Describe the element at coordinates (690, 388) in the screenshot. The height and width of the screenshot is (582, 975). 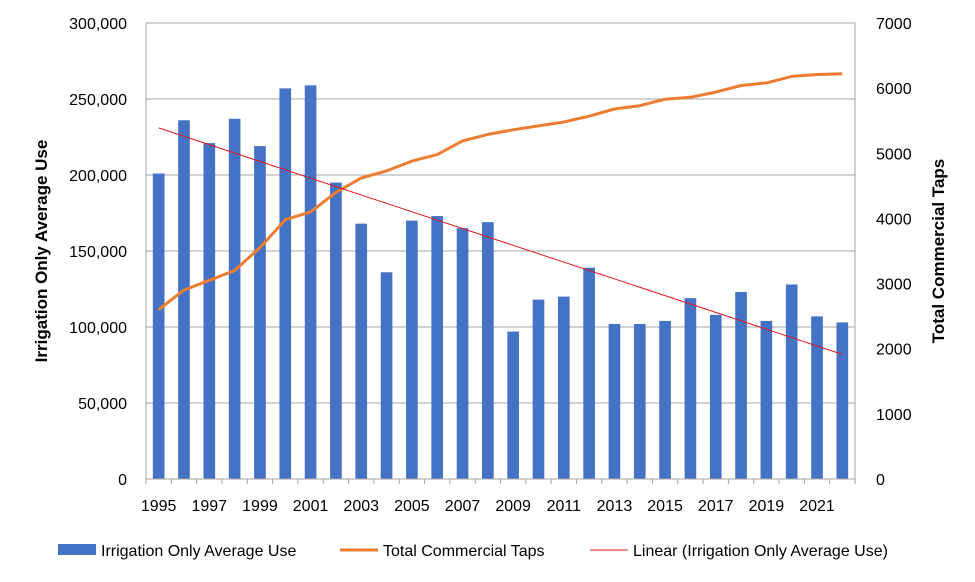
I see `bar-2016` at that location.